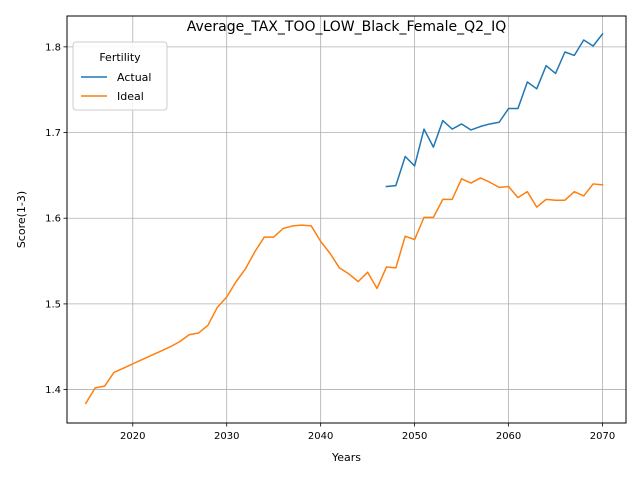  I want to click on series-line-actual, so click(494, 110).